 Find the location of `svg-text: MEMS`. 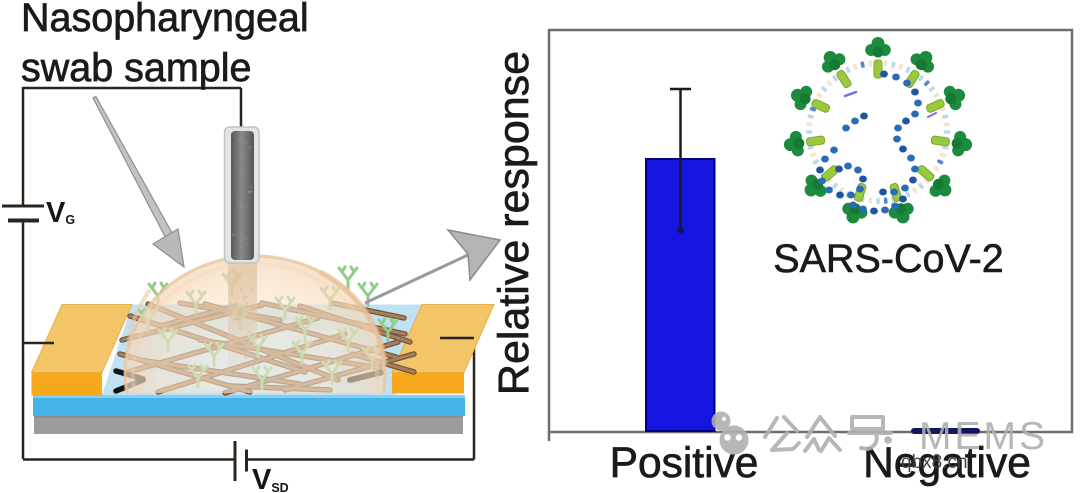

svg-text: MEMS is located at coordinates (983, 436).